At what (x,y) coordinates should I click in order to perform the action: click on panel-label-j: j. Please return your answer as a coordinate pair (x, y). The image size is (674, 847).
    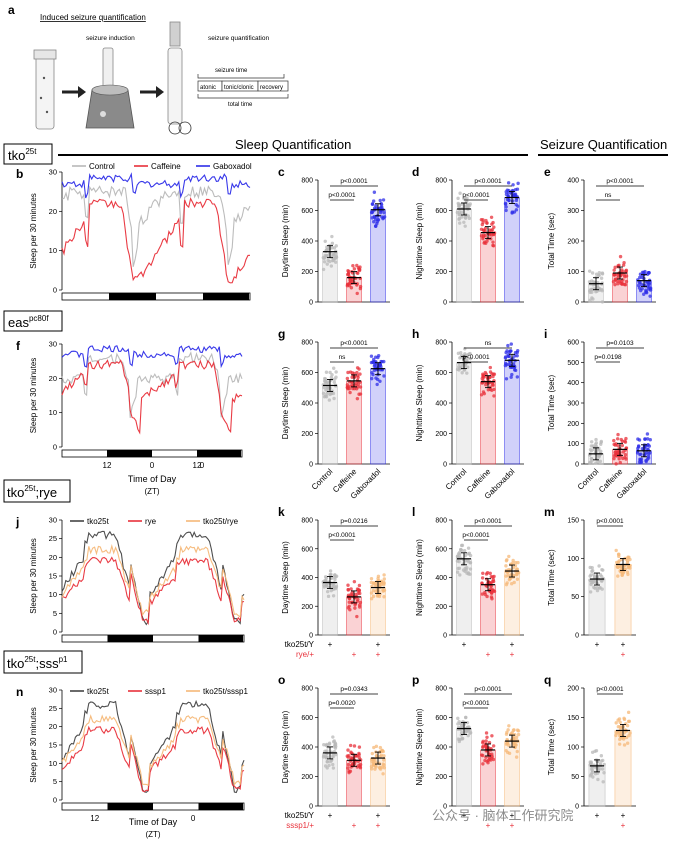
    Looking at the image, I should click on (17, 522).